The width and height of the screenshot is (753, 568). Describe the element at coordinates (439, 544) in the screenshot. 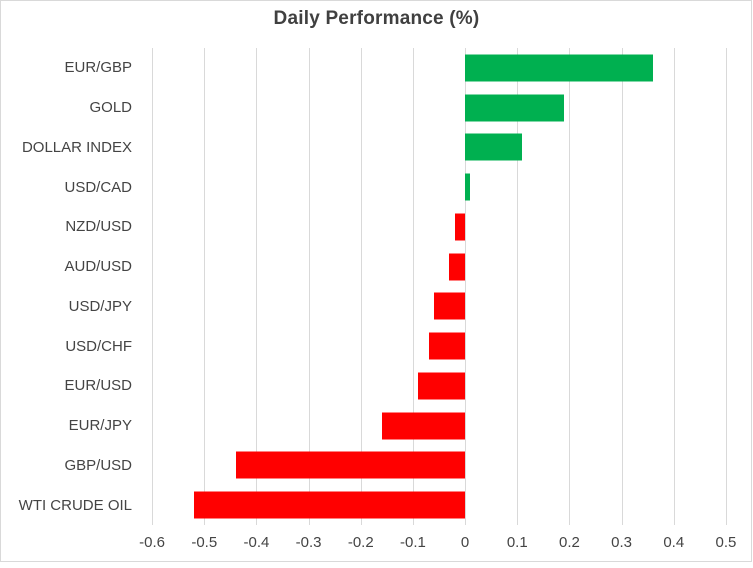

I see `value-axis: -0.6 -0.5 -0.4 -0.3 -0.2 -0.1 0 0.1 0.2 0.3 0.4 0.5` at that location.